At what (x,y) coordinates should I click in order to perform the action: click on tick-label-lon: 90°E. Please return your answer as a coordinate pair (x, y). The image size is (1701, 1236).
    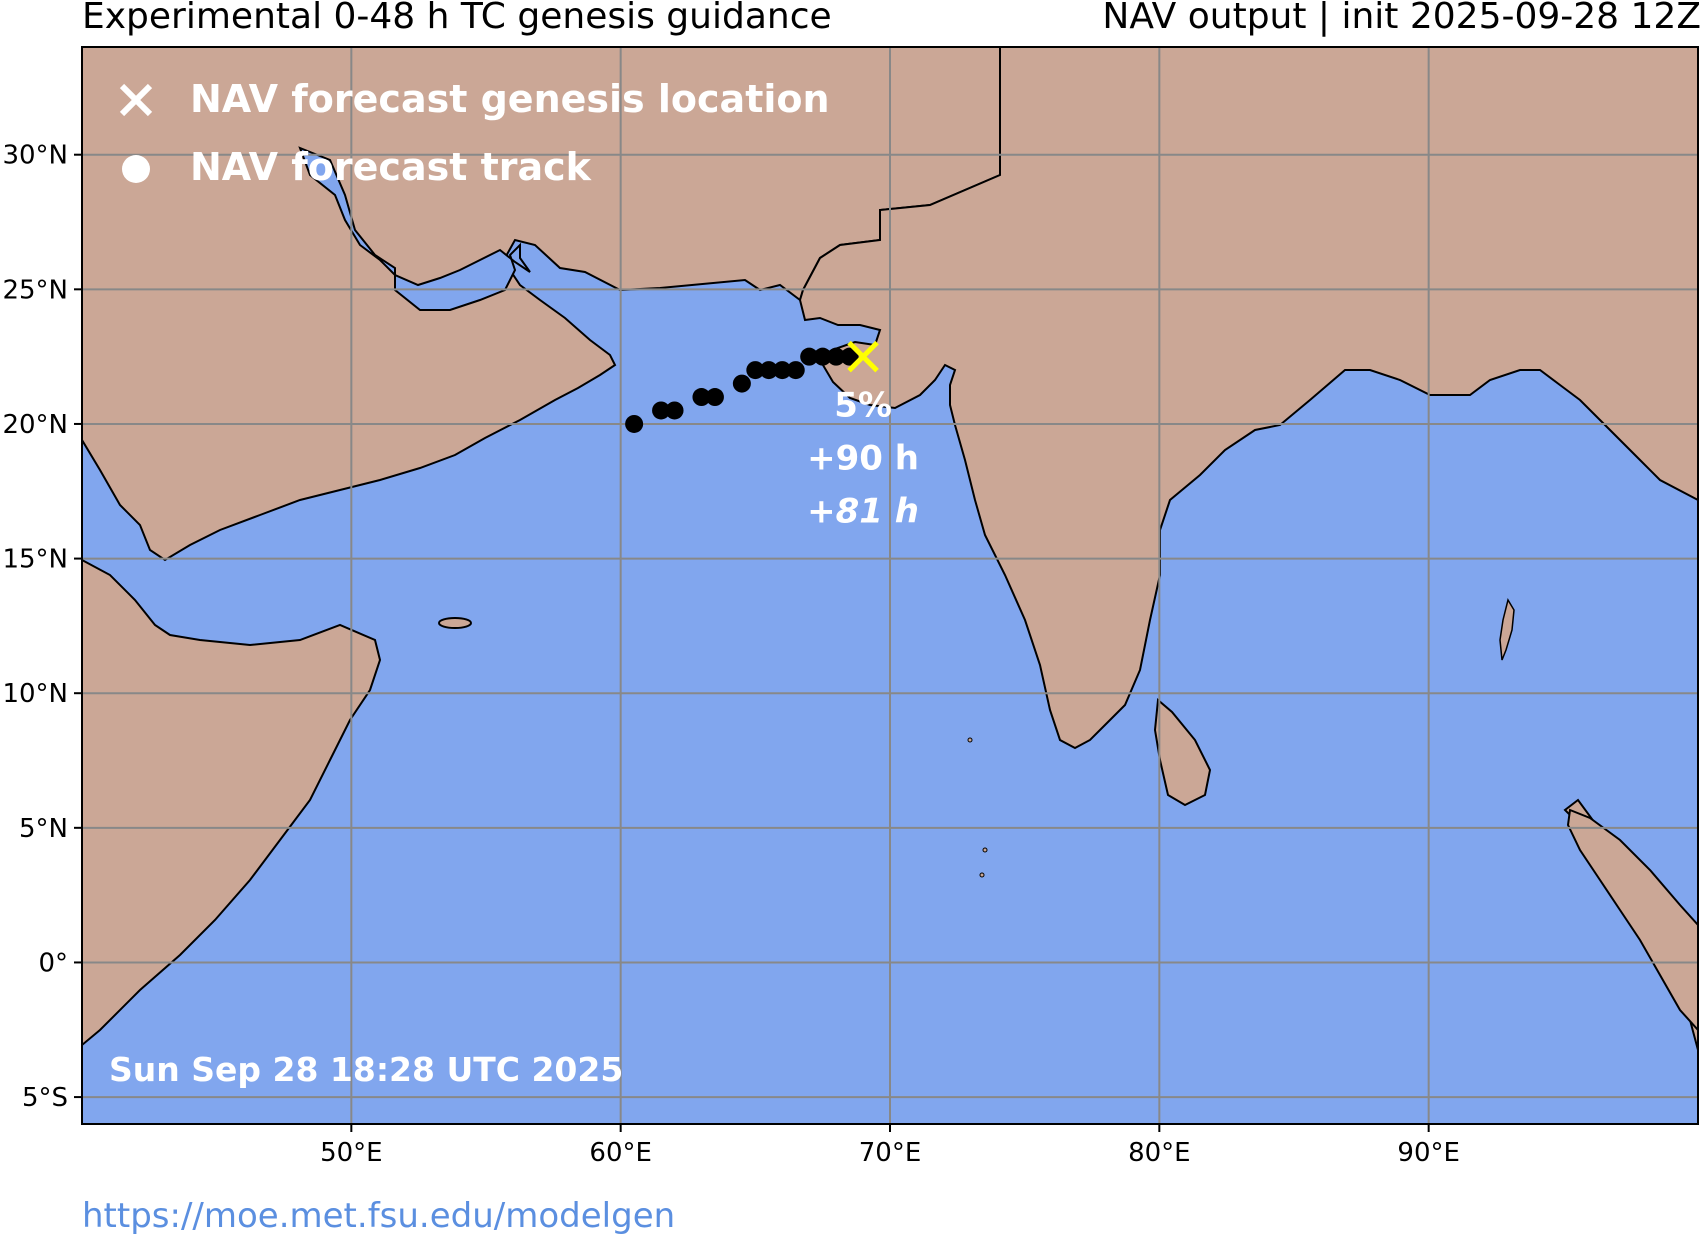
    Looking at the image, I should click on (1428, 1153).